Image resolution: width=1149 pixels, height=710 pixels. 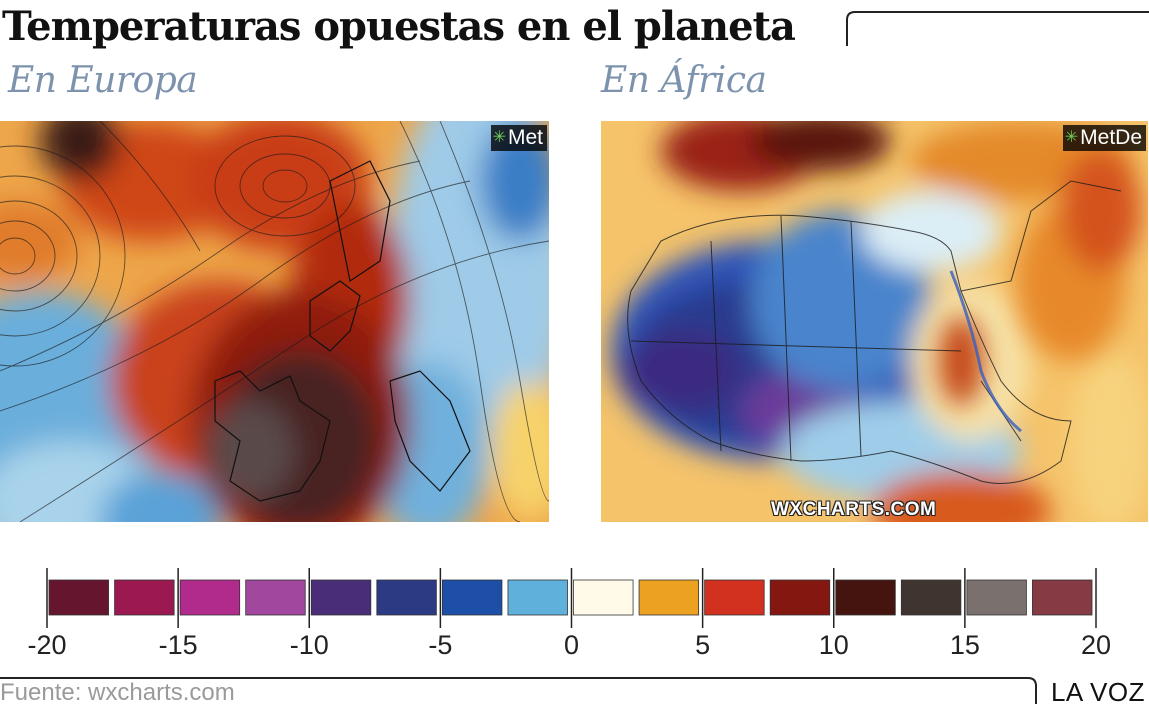 What do you see at coordinates (571, 645) in the screenshot?
I see `tick-label: 0` at bounding box center [571, 645].